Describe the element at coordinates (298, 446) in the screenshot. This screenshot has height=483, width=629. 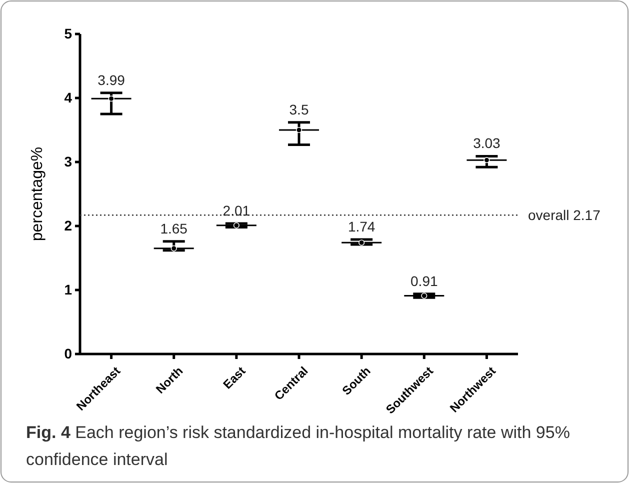
I see `caption: Fig. 4 Each region’s risk standardized in-hospital mortality rate with 95% confidence interval` at that location.